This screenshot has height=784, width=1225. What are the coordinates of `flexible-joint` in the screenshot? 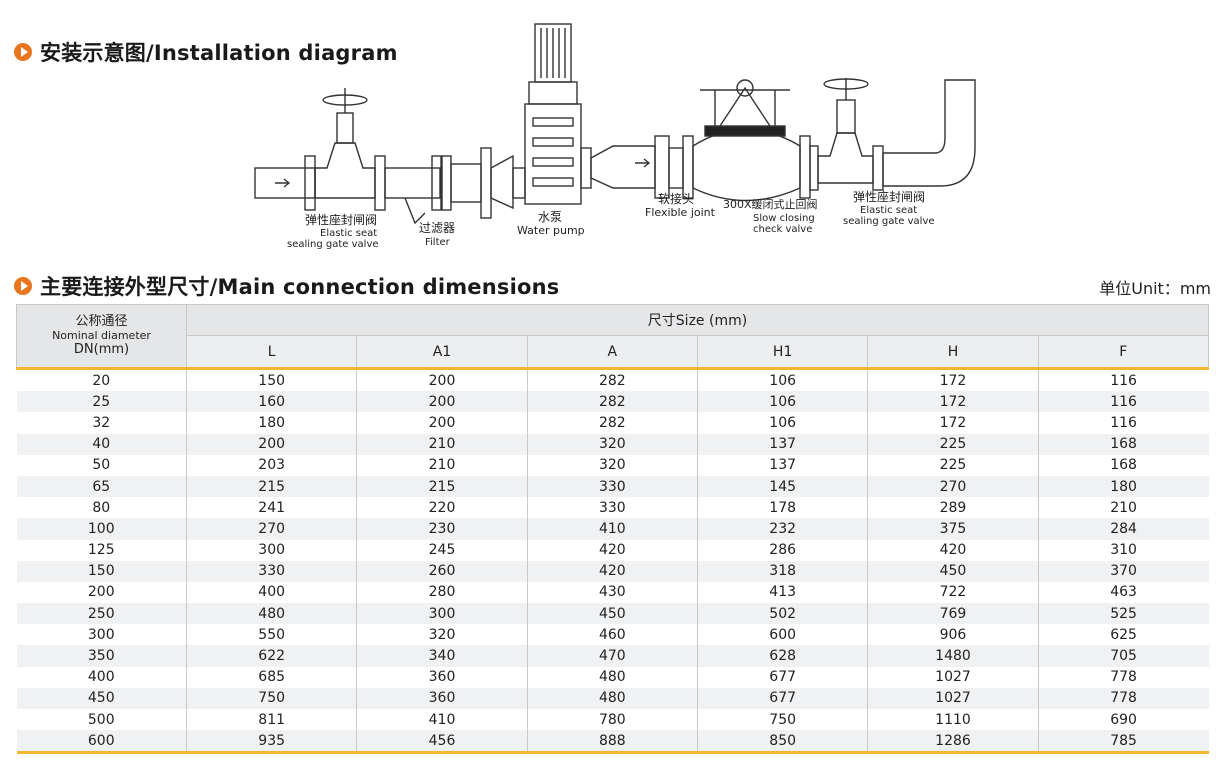 It's located at (662, 167).